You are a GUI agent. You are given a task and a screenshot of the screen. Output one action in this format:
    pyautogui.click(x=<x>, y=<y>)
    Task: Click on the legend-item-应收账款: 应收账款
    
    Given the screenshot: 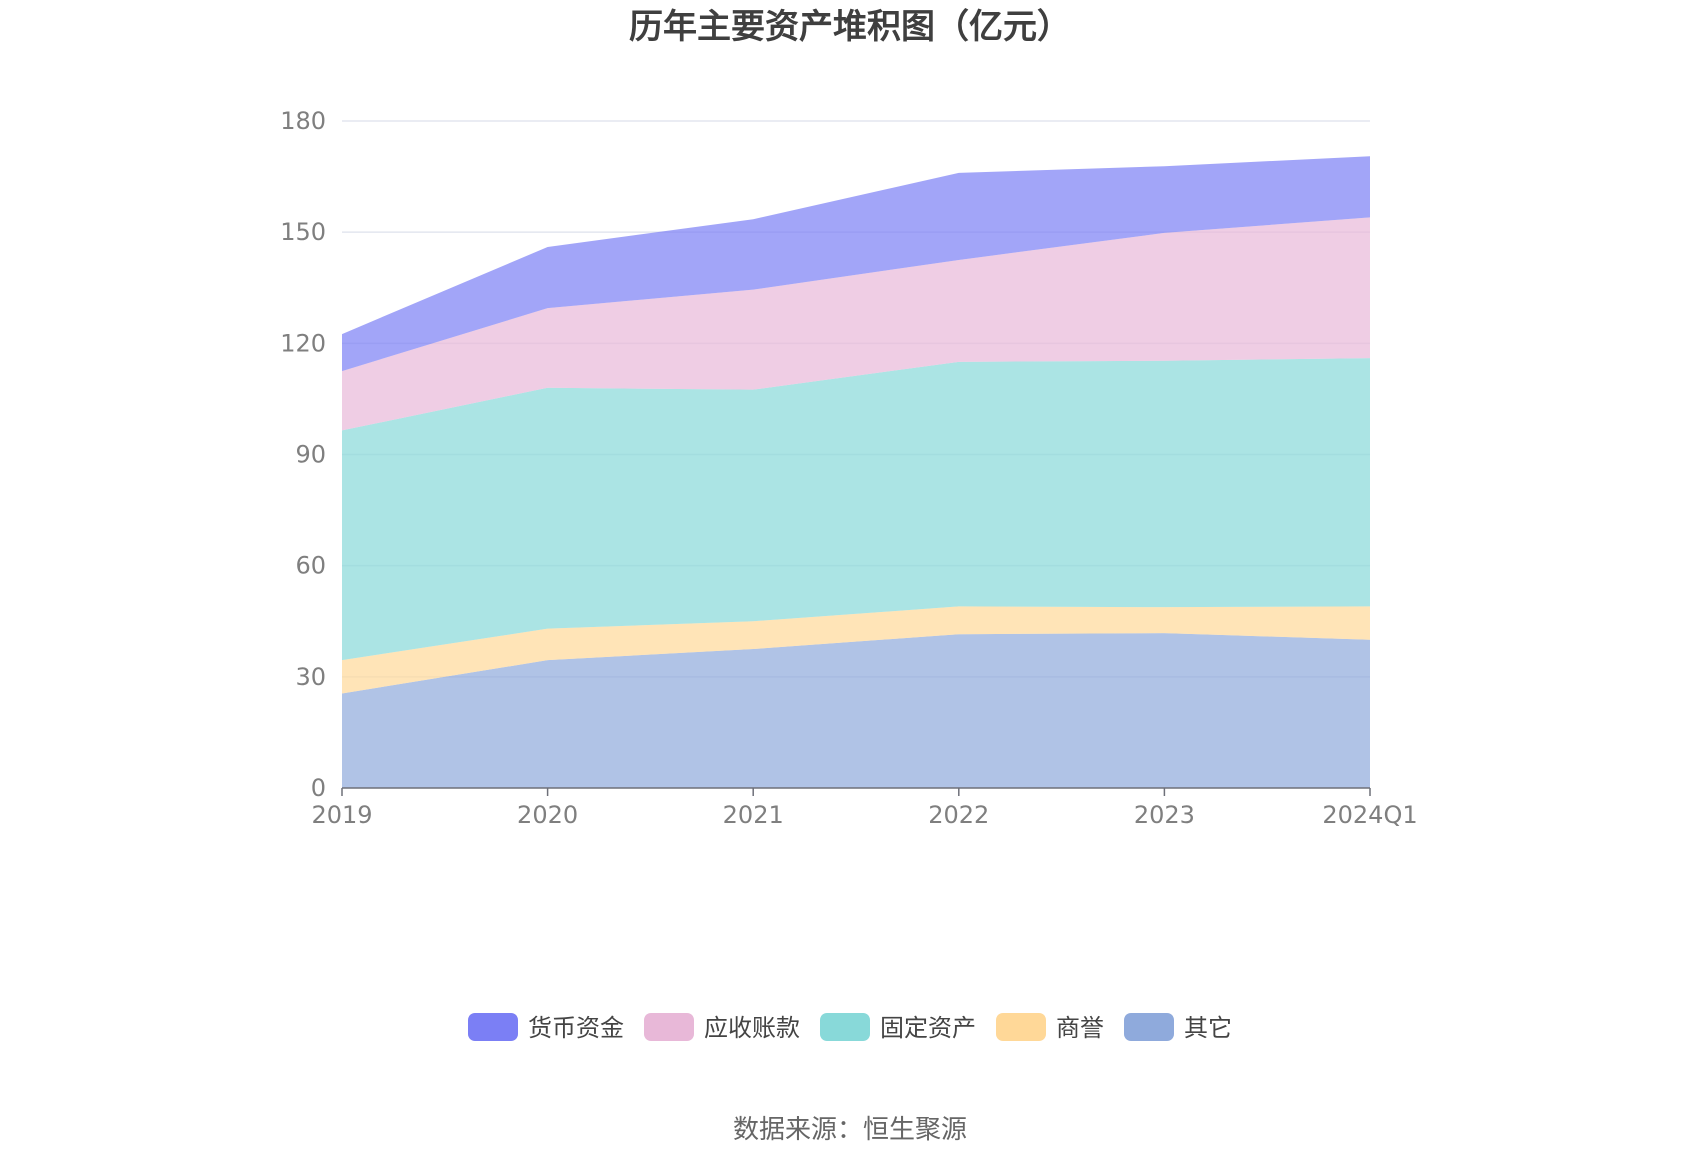 What is the action you would take?
    pyautogui.click(x=722, y=1027)
    